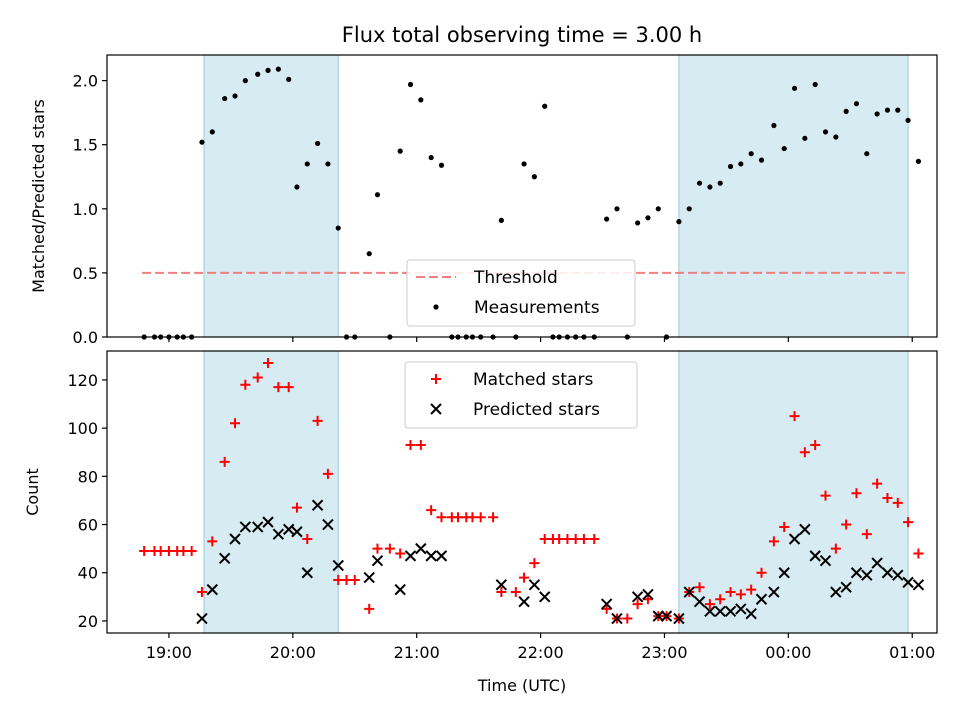 The width and height of the screenshot is (960, 725). What do you see at coordinates (537, 308) in the screenshot?
I see `legend-measurements-label: Measurements` at bounding box center [537, 308].